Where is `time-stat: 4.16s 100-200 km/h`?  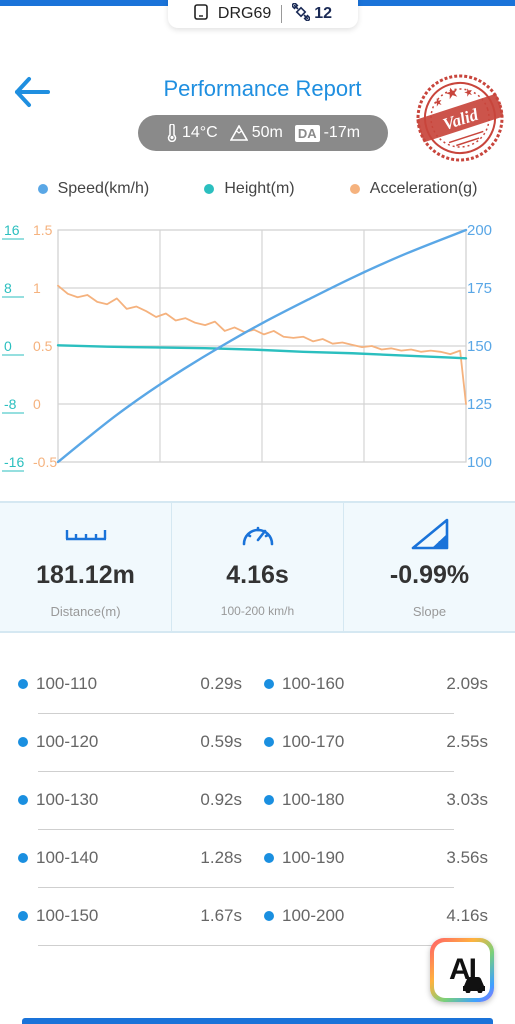
time-stat: 4.16s 100-200 km/h is located at coordinates (257, 567).